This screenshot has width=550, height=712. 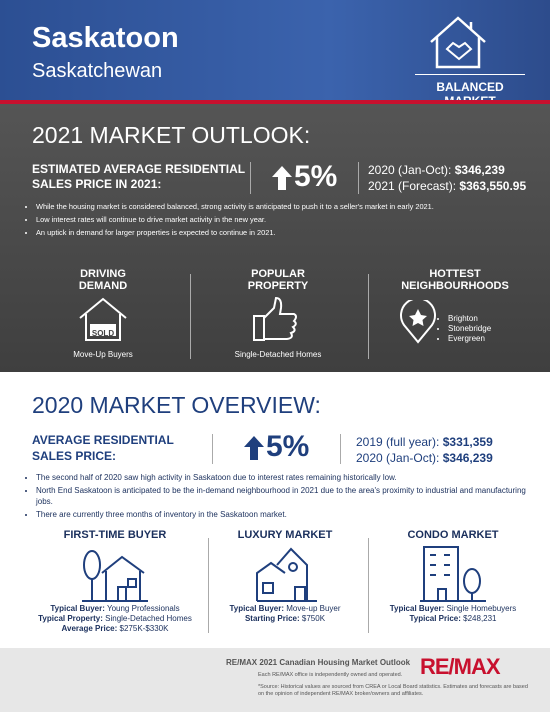 I want to click on condo-icon, so click(x=453, y=574).